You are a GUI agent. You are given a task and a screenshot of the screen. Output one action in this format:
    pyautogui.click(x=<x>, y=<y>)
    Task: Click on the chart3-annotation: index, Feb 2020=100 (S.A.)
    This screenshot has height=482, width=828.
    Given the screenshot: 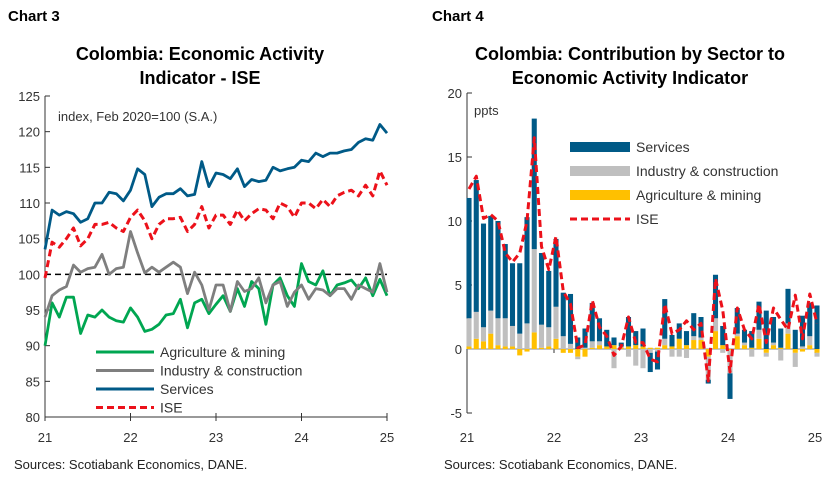 What is the action you would take?
    pyautogui.click(x=137, y=116)
    